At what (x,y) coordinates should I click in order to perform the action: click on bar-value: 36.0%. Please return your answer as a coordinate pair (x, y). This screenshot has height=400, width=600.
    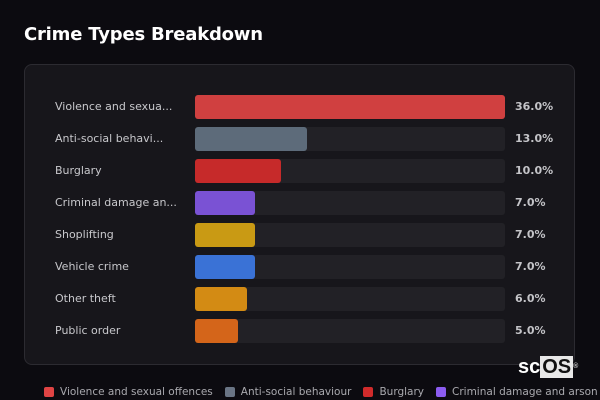
    Looking at the image, I should click on (534, 106).